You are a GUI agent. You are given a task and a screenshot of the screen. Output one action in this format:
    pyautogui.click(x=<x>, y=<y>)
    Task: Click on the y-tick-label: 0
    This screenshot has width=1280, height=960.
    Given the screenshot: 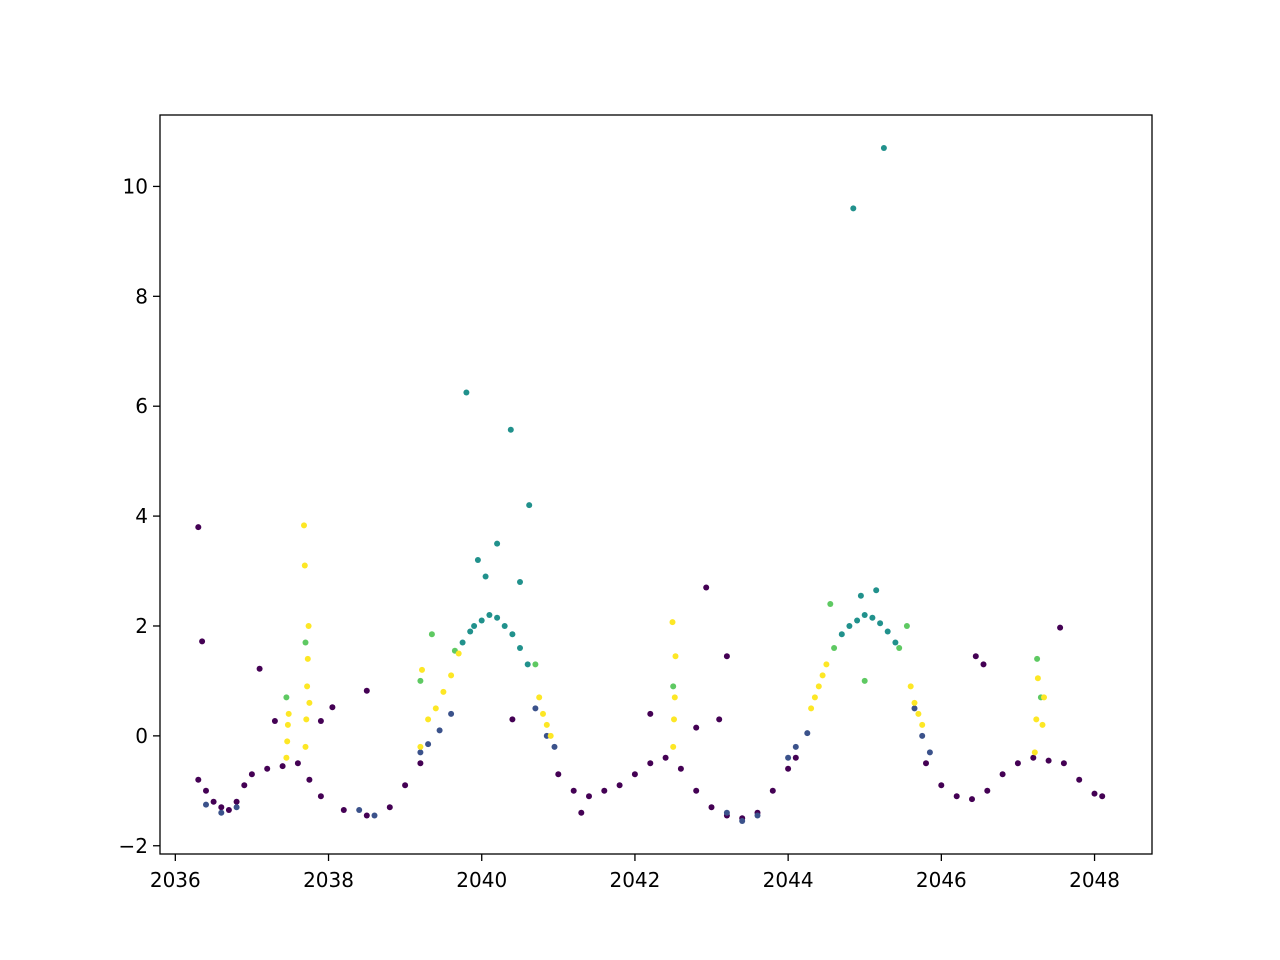 What is the action you would take?
    pyautogui.click(x=141, y=736)
    